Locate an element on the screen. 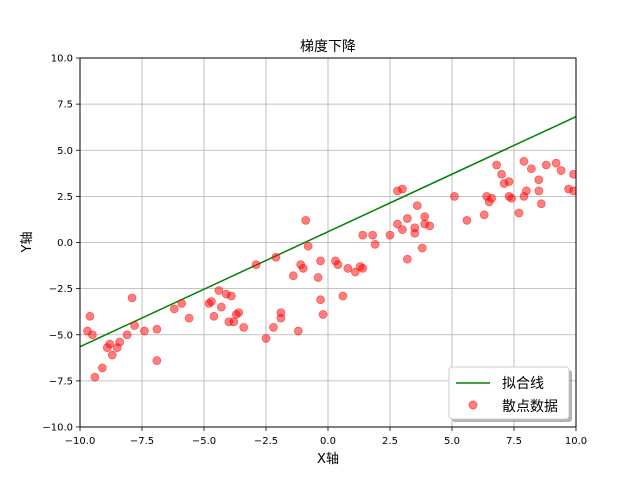 The width and height of the screenshot is (640, 480). y-tick-label: 5.0 is located at coordinates (65, 151).